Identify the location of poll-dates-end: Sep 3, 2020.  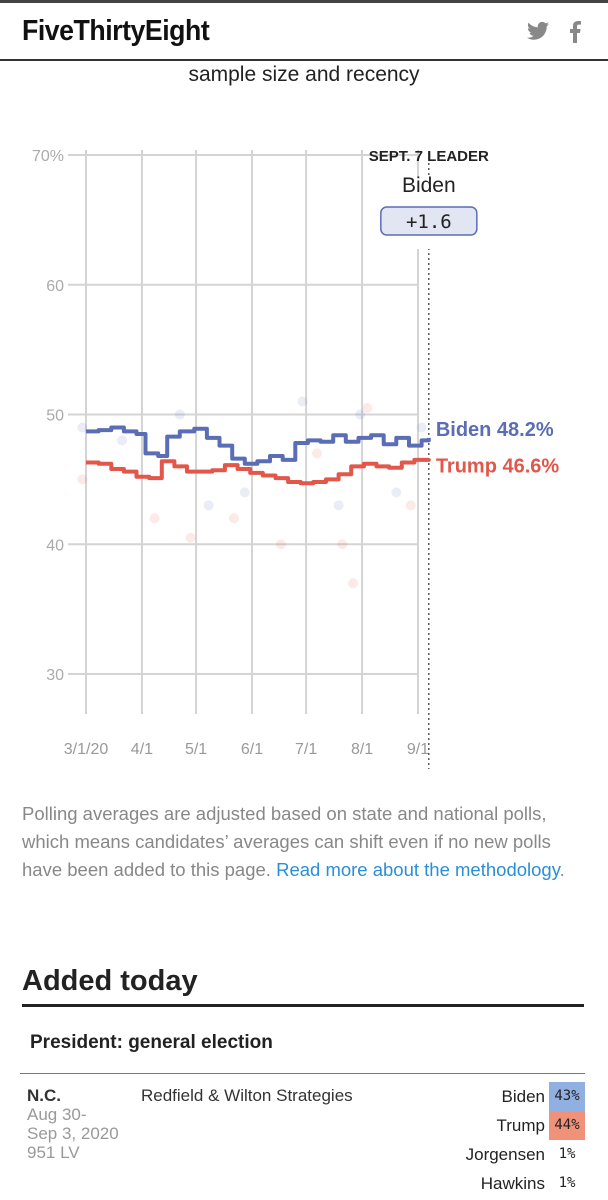
(73, 1133).